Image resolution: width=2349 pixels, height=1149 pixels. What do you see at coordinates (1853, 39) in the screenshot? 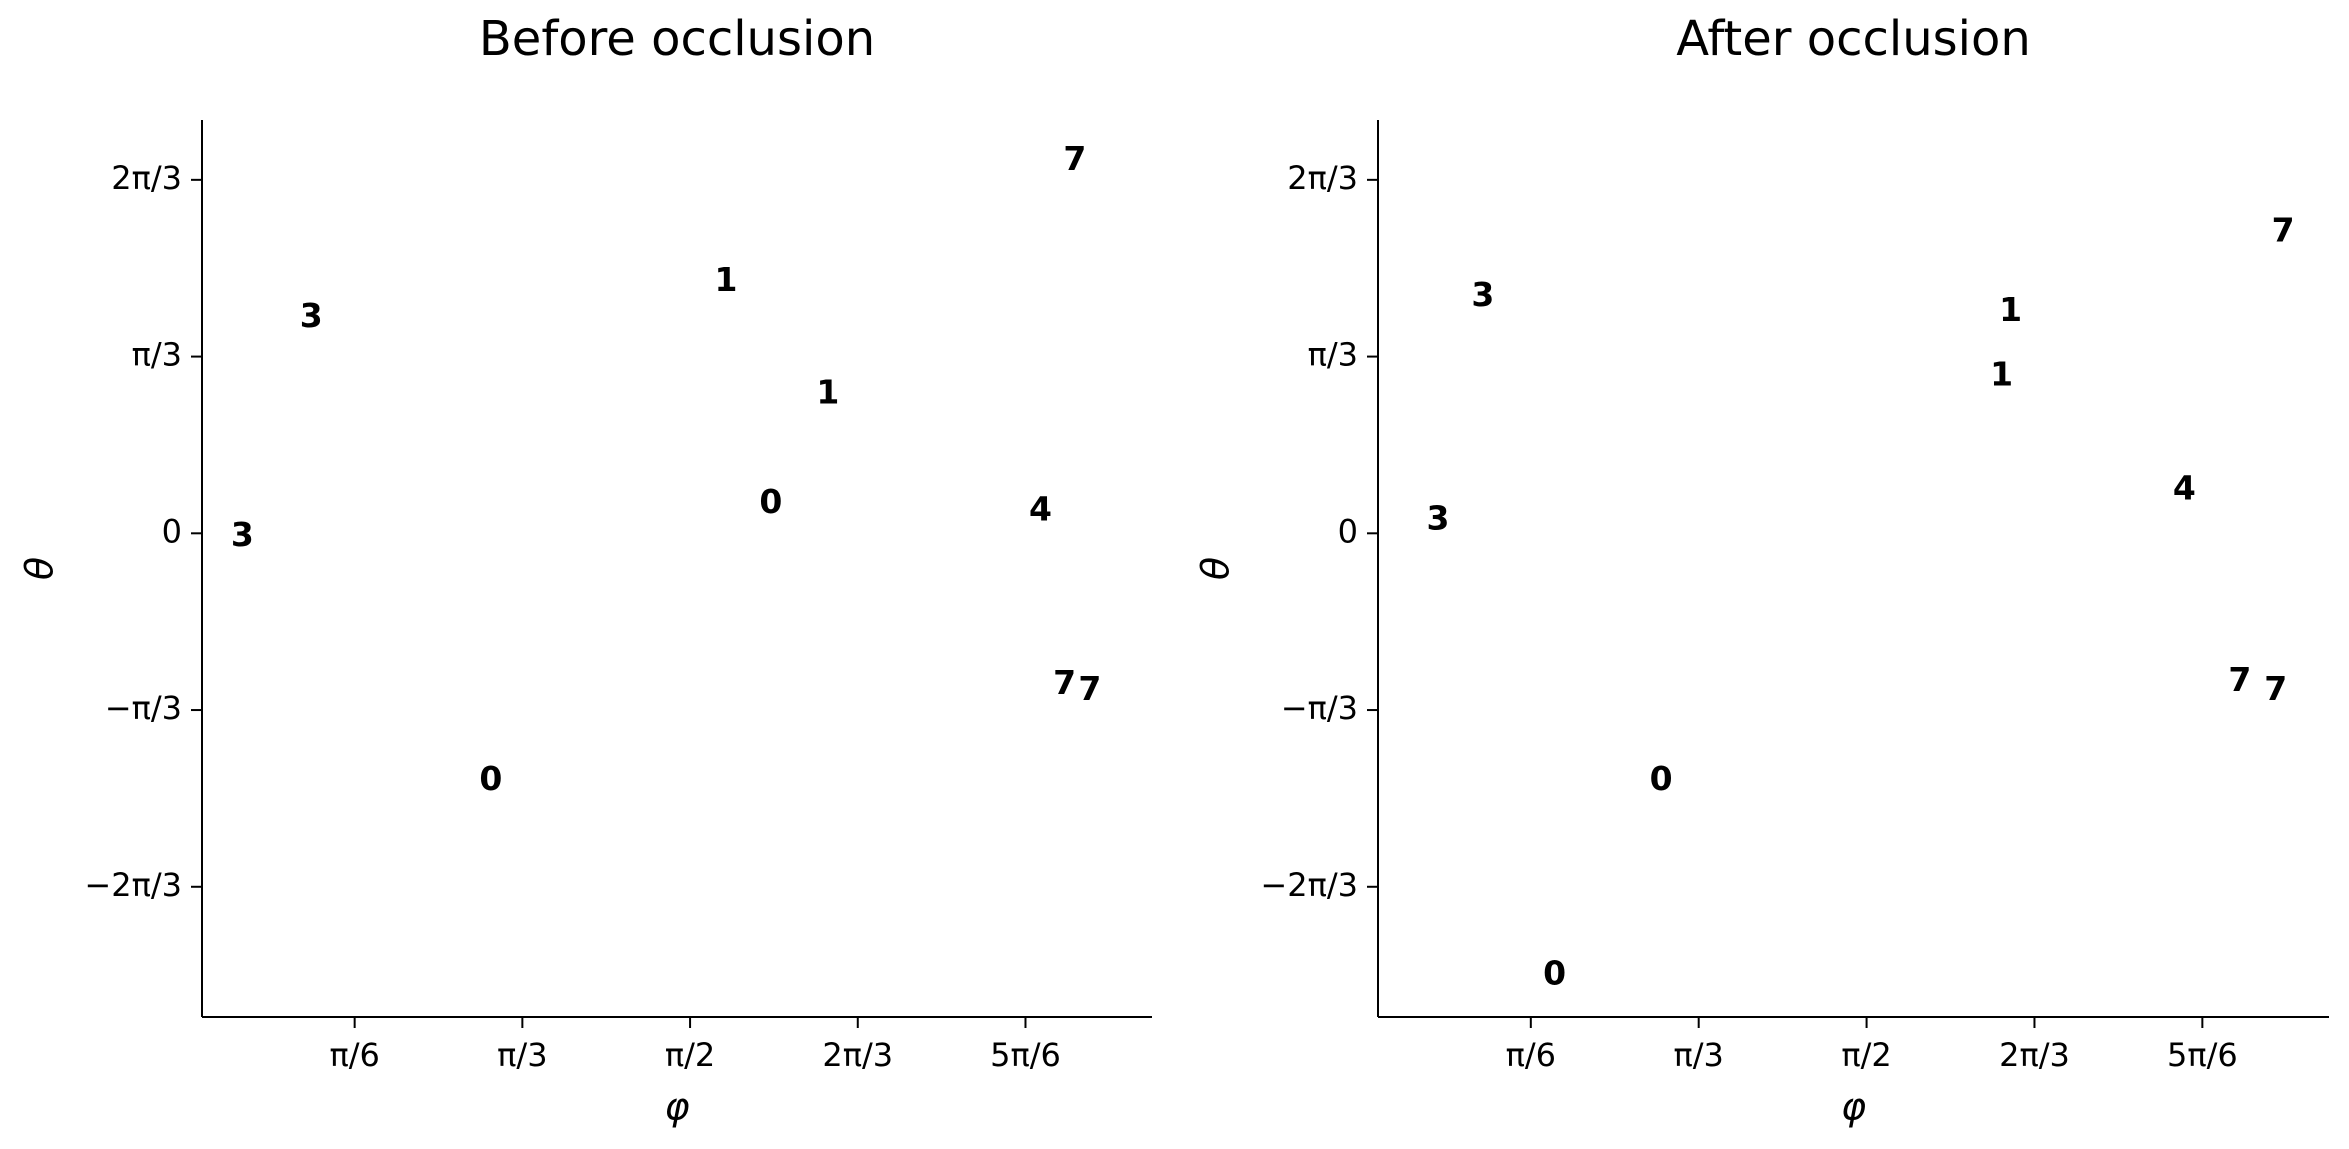
I see `chart-title: After occlusion` at bounding box center [1853, 39].